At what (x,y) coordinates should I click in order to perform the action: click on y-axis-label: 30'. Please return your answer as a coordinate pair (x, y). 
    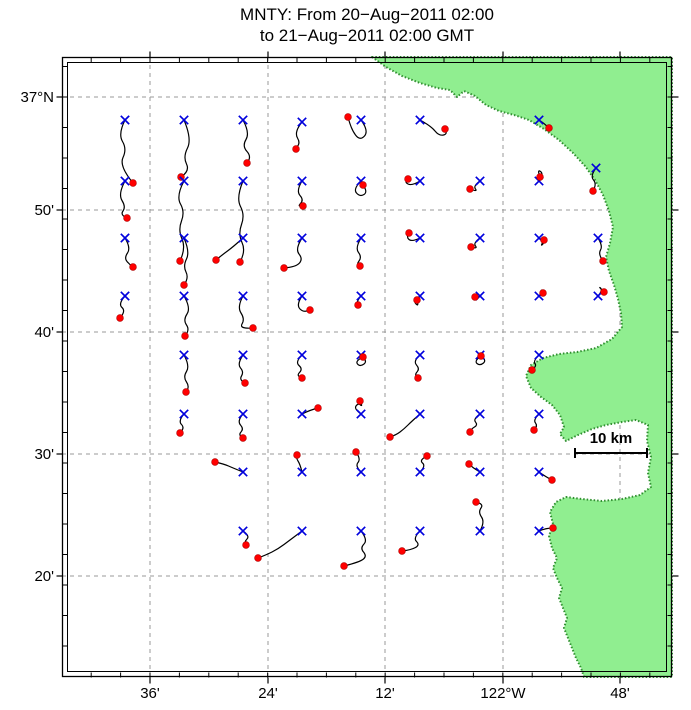
    Looking at the image, I should click on (44, 454).